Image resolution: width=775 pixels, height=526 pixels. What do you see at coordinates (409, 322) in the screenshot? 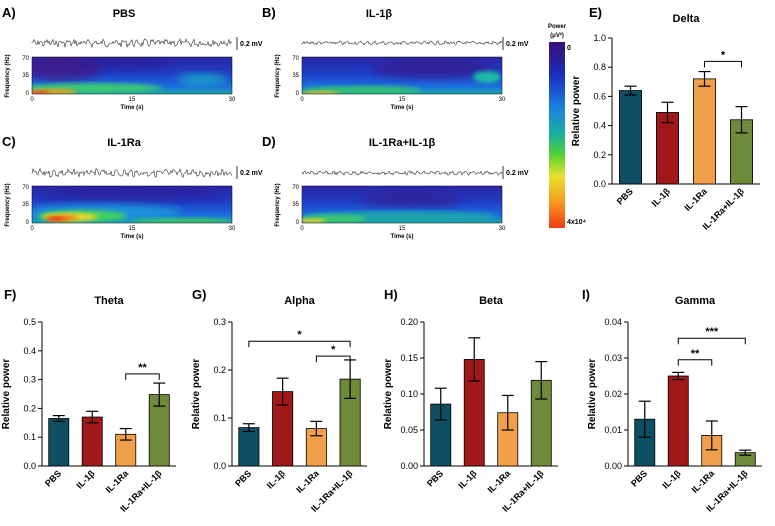
I see `y-tick-label: 0.20` at bounding box center [409, 322].